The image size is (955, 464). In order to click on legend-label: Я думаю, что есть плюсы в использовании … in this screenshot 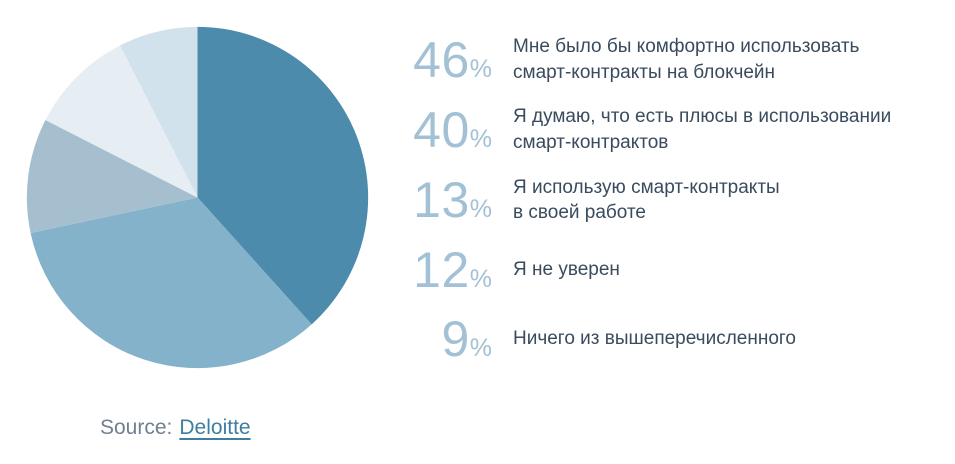, I will do `click(702, 129)`.